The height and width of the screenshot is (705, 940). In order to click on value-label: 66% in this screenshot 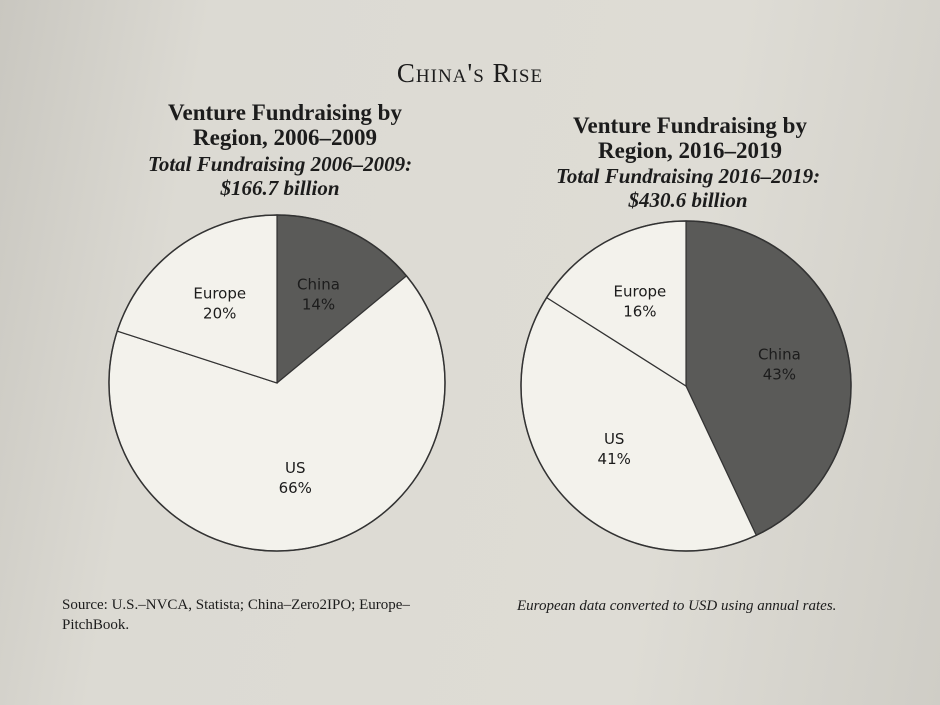, I will do `click(295, 488)`.